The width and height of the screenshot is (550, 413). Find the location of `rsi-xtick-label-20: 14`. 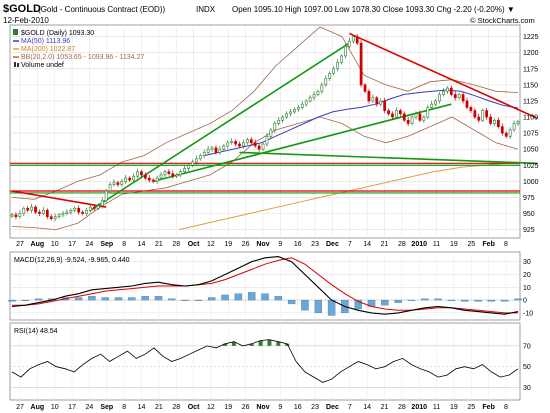

rsi-xtick-label-20: 14 is located at coordinates (367, 407).